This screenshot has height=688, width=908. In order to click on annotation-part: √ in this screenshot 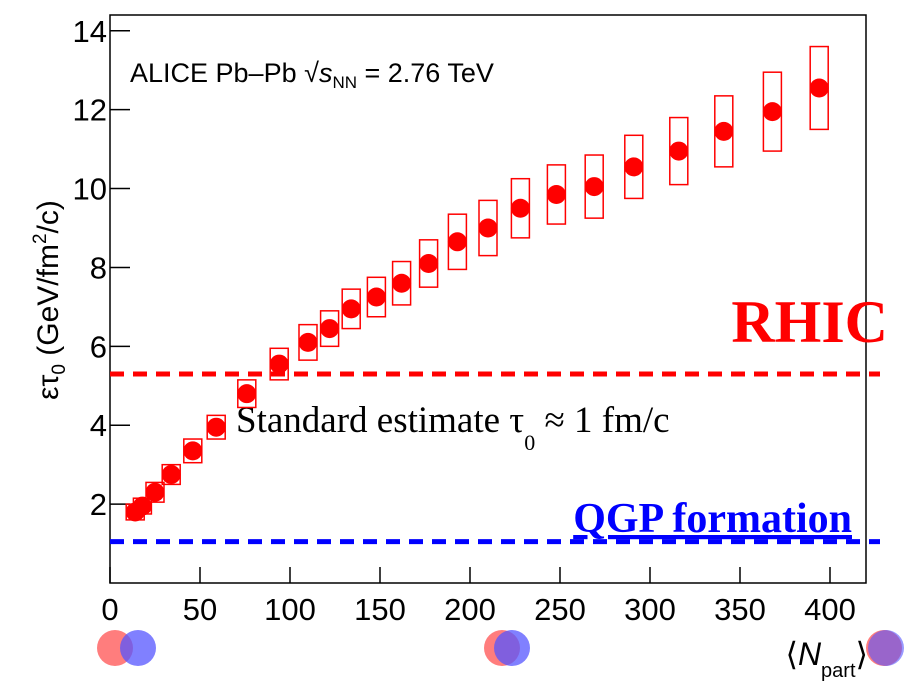, I will do `click(311, 73)`.